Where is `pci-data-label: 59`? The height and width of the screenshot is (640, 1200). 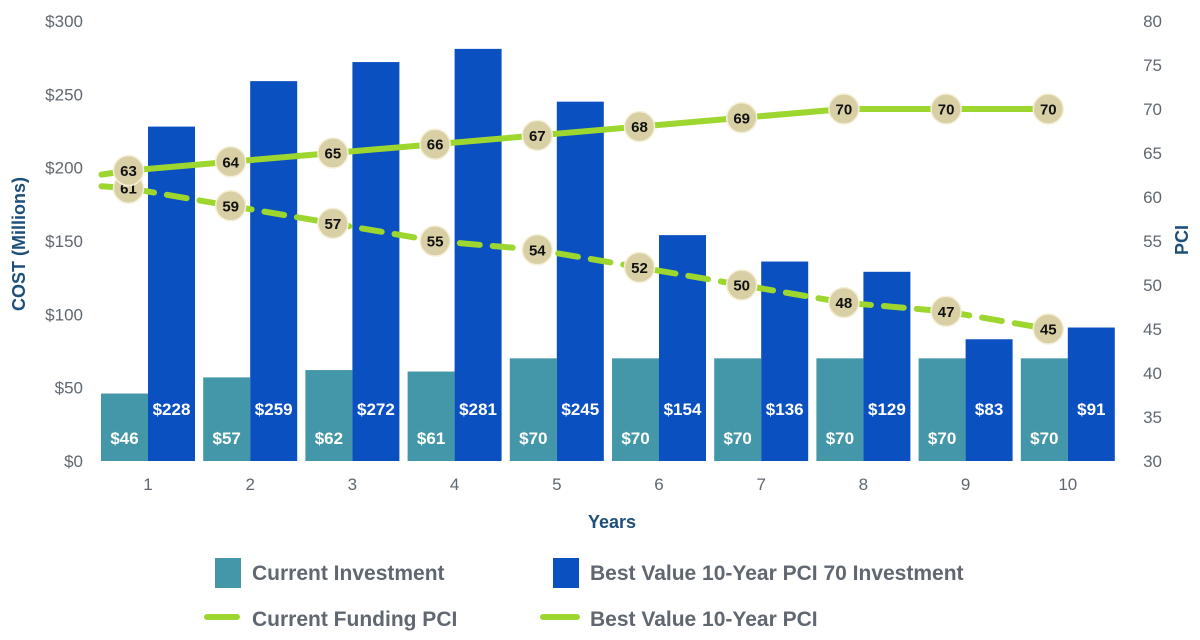 pci-data-label: 59 is located at coordinates (230, 206).